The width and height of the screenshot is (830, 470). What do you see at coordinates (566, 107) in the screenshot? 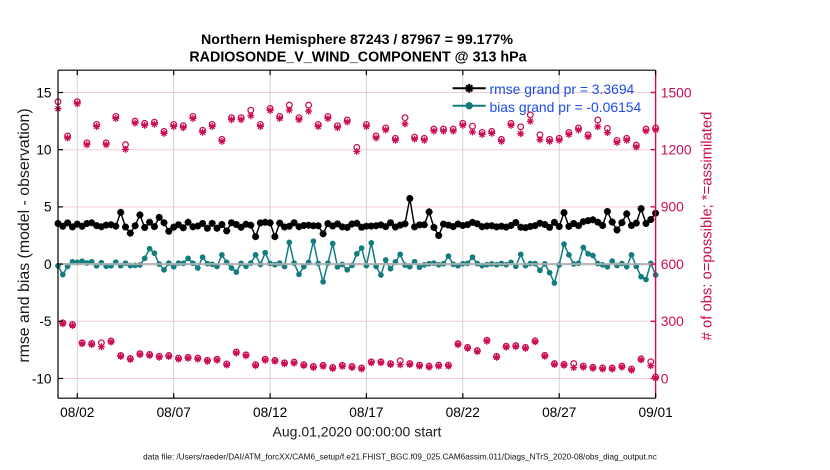
I see `svg-text: bias grand pr = -0.06154` at bounding box center [566, 107].